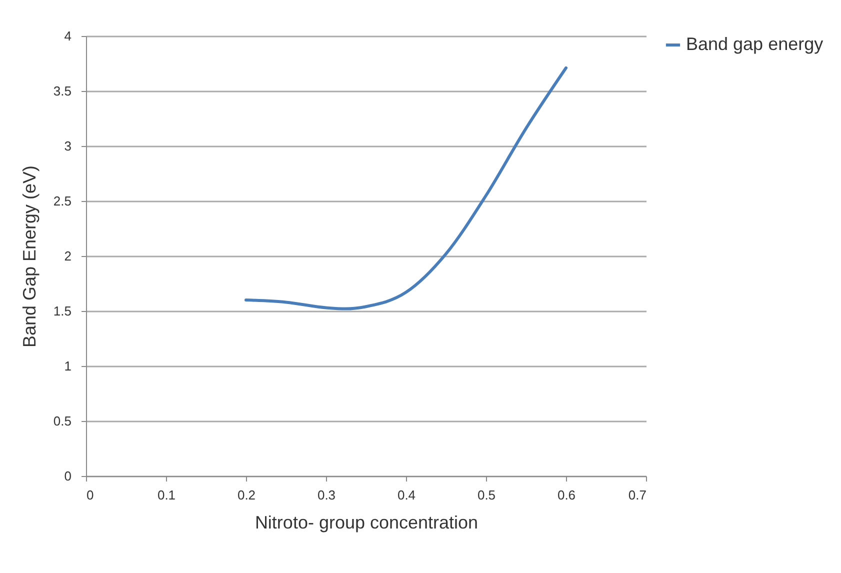 Image resolution: width=841 pixels, height=573 pixels. I want to click on y-tick-label: 2, so click(68, 256).